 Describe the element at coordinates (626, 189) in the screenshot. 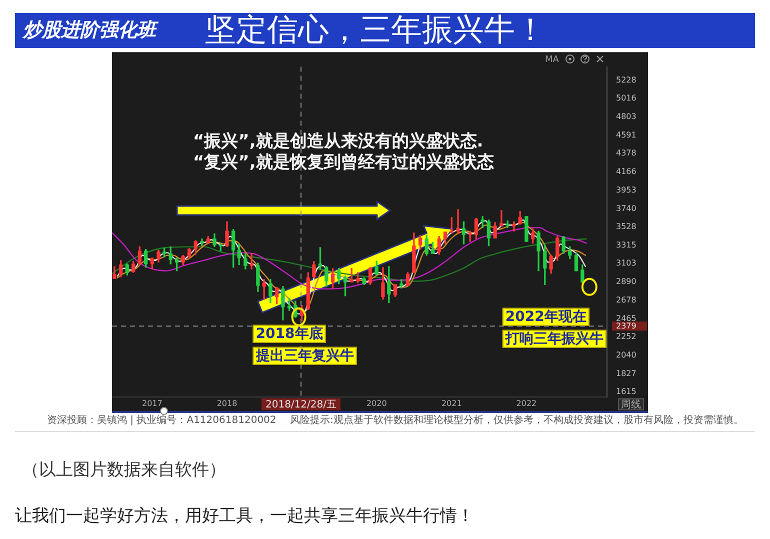

I see `y-tick-label: 3953` at that location.